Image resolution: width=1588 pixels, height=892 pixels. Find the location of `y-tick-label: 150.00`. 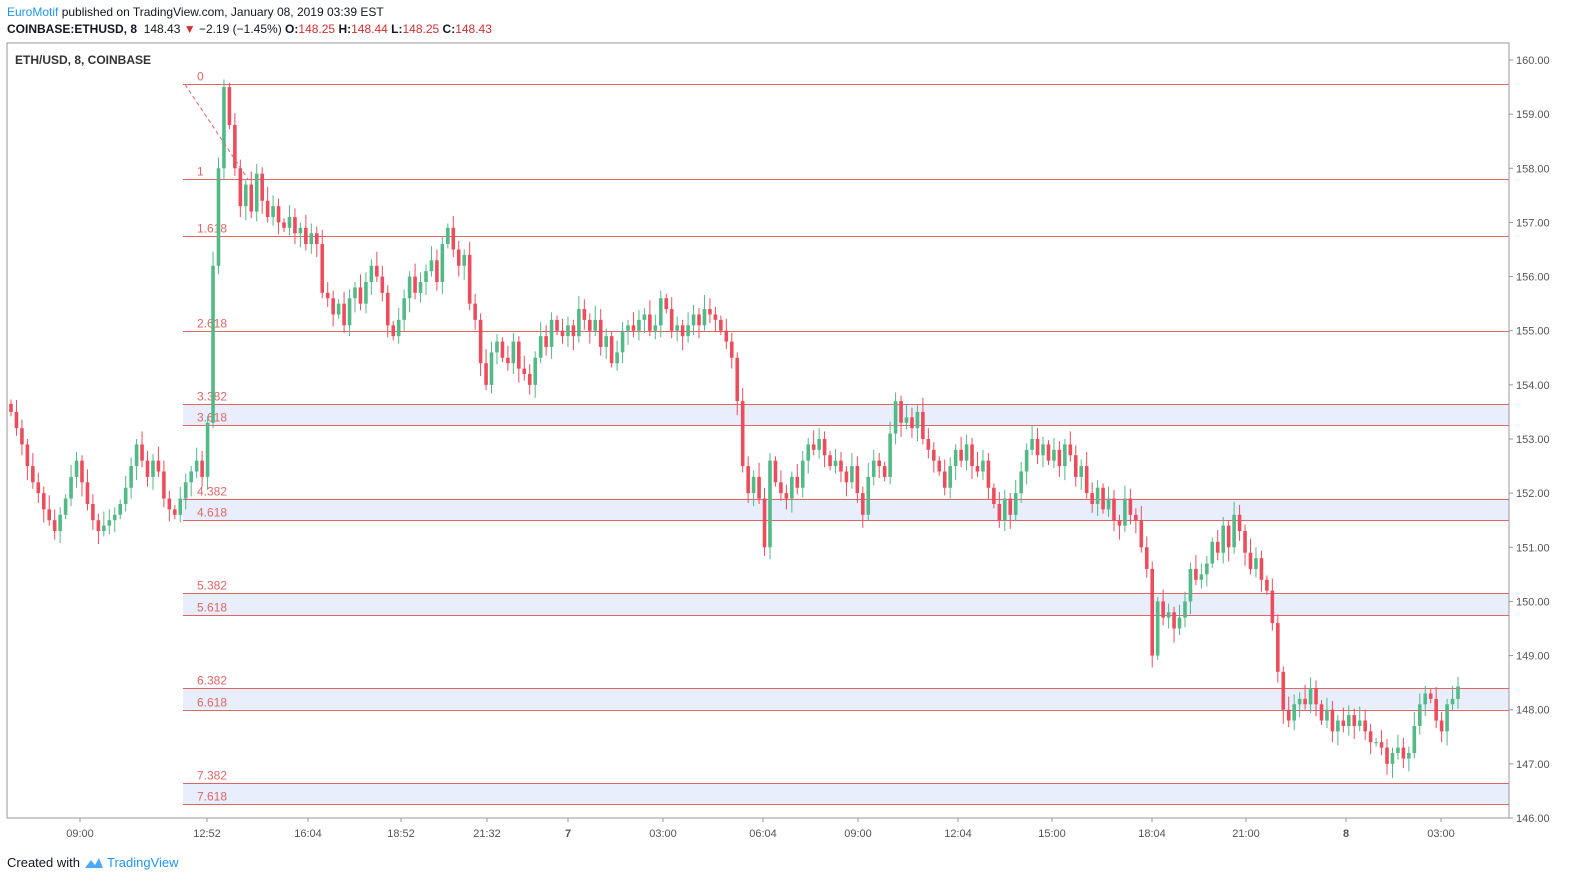

y-tick-label: 150.00 is located at coordinates (1533, 602).